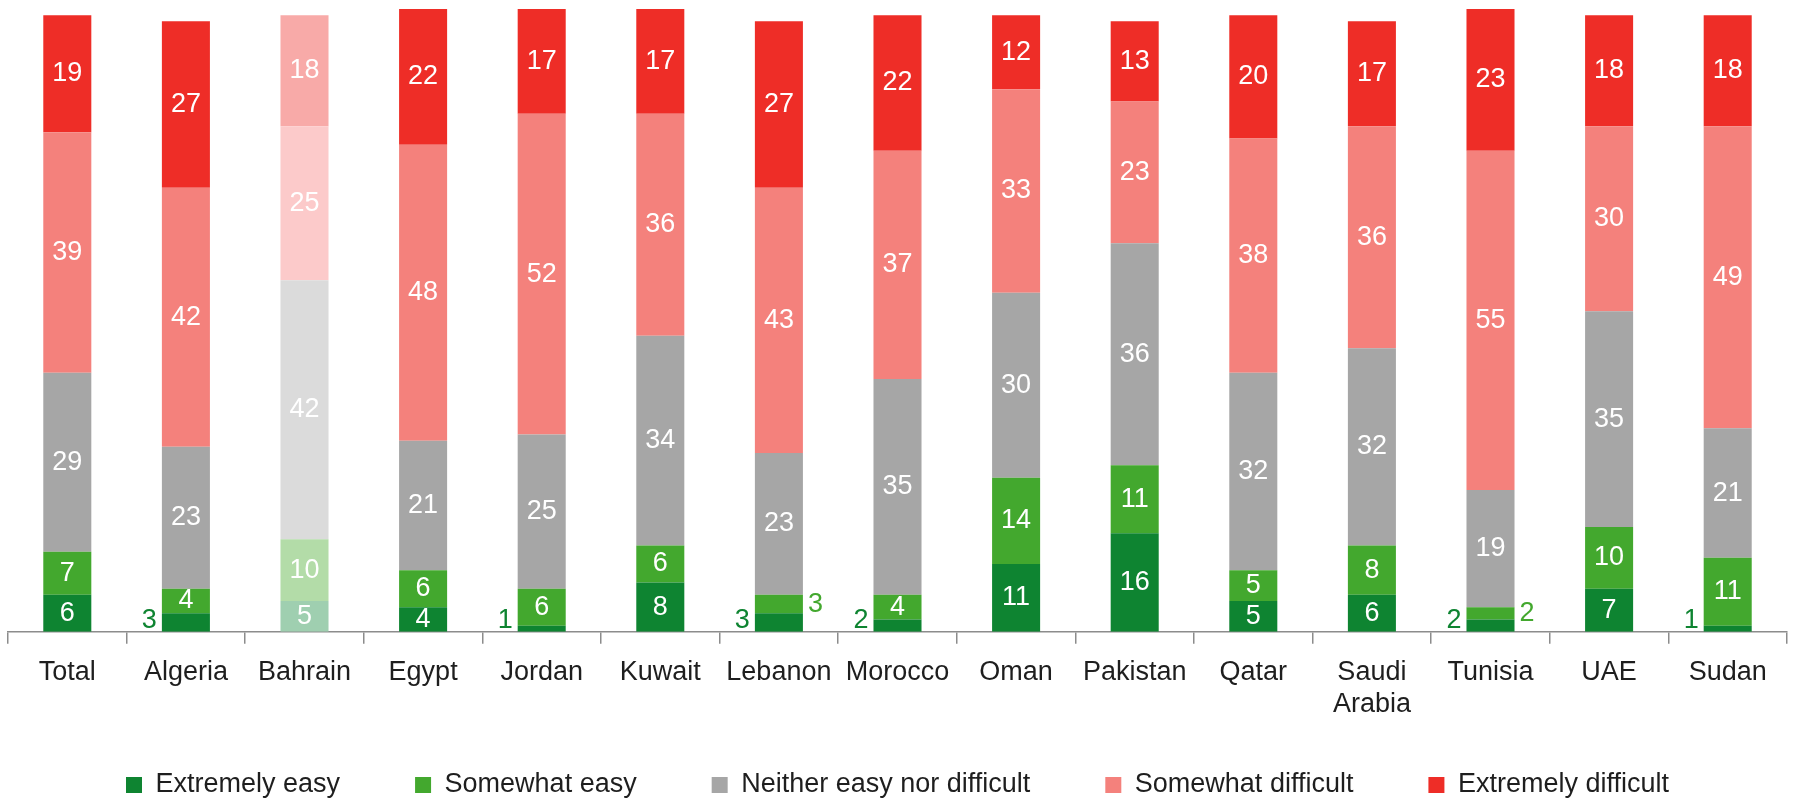 The width and height of the screenshot is (1795, 800). Describe the element at coordinates (1491, 671) in the screenshot. I see `x-tick-label: Tunisia` at that location.